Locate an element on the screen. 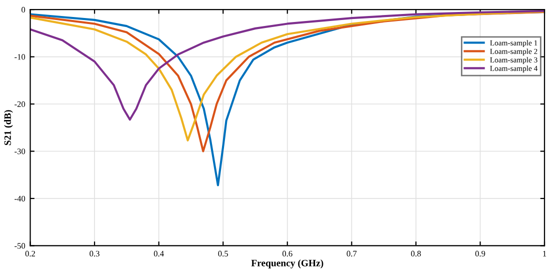  y-tick-label: -50 is located at coordinates (20, 246).